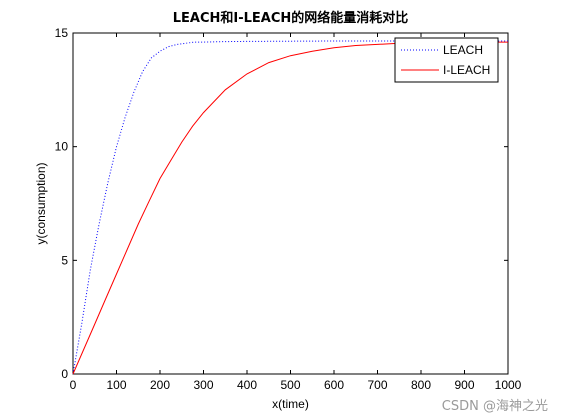  Describe the element at coordinates (290, 385) in the screenshot. I see `x-tick-label: 500` at that location.